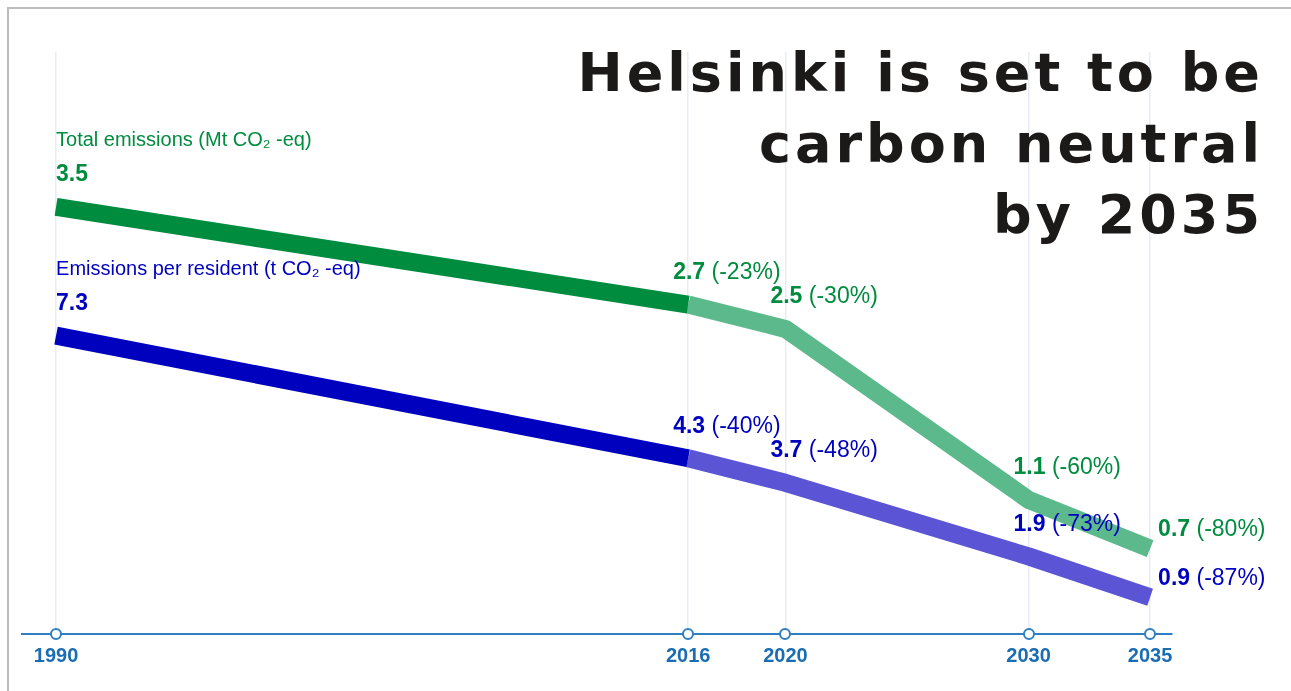 This screenshot has height=691, width=1291. I want to click on x-tick-label: 2035, so click(1150, 654).